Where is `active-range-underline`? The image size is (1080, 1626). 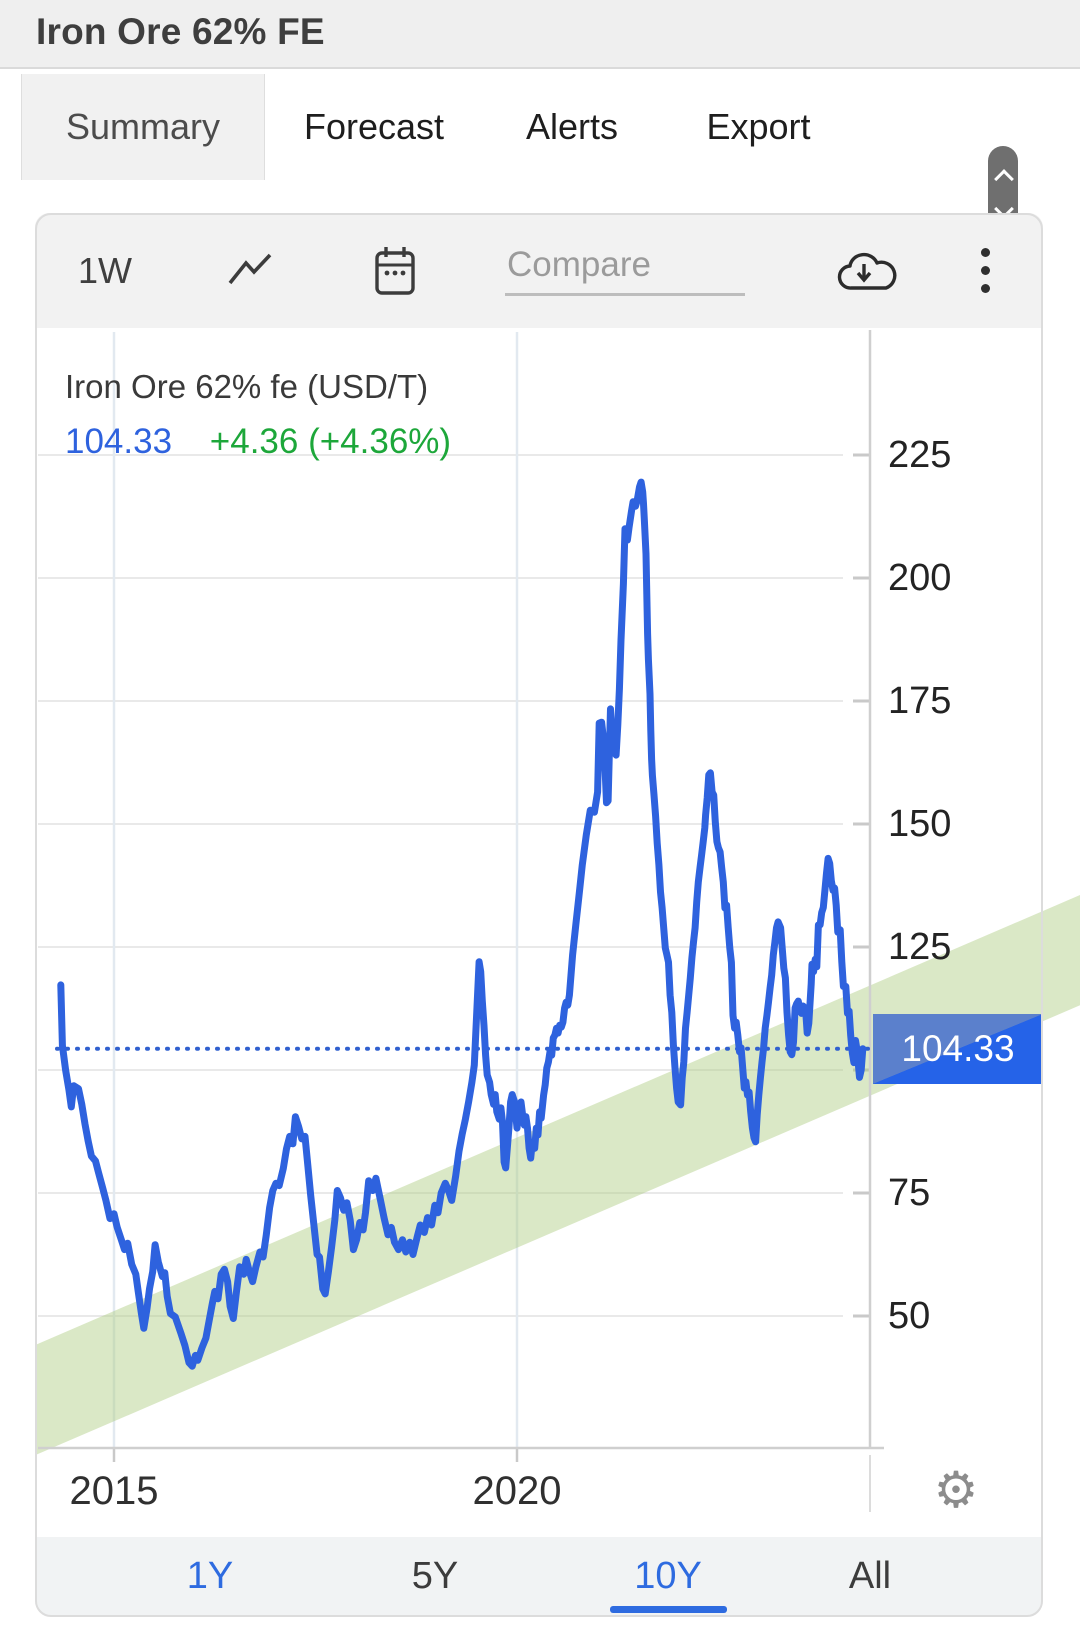 active-range-underline is located at coordinates (668, 1609).